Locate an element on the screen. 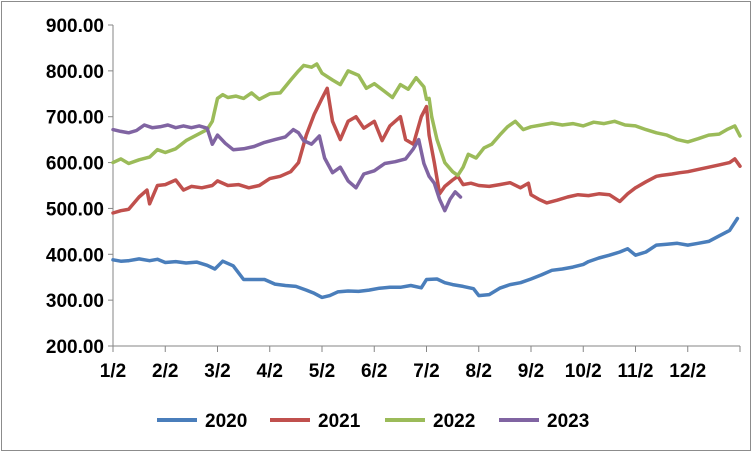 This screenshot has height=457, width=754. x-tick-label: 7/2 is located at coordinates (426, 371).